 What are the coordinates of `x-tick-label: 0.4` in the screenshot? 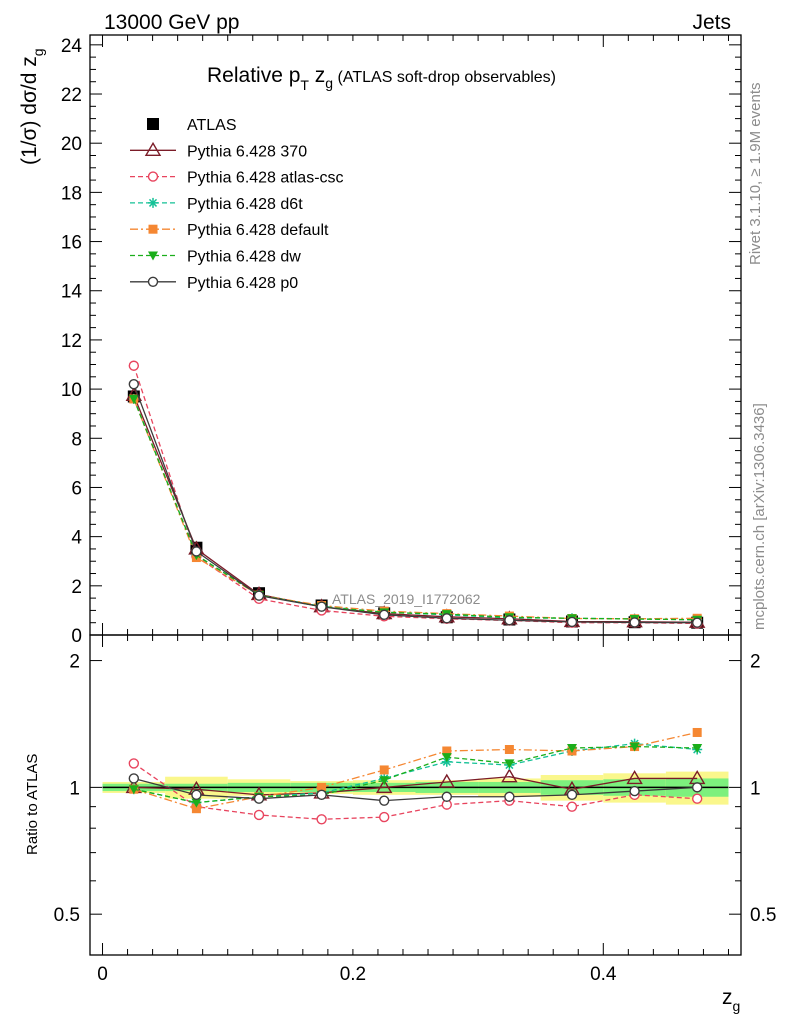 It's located at (603, 974).